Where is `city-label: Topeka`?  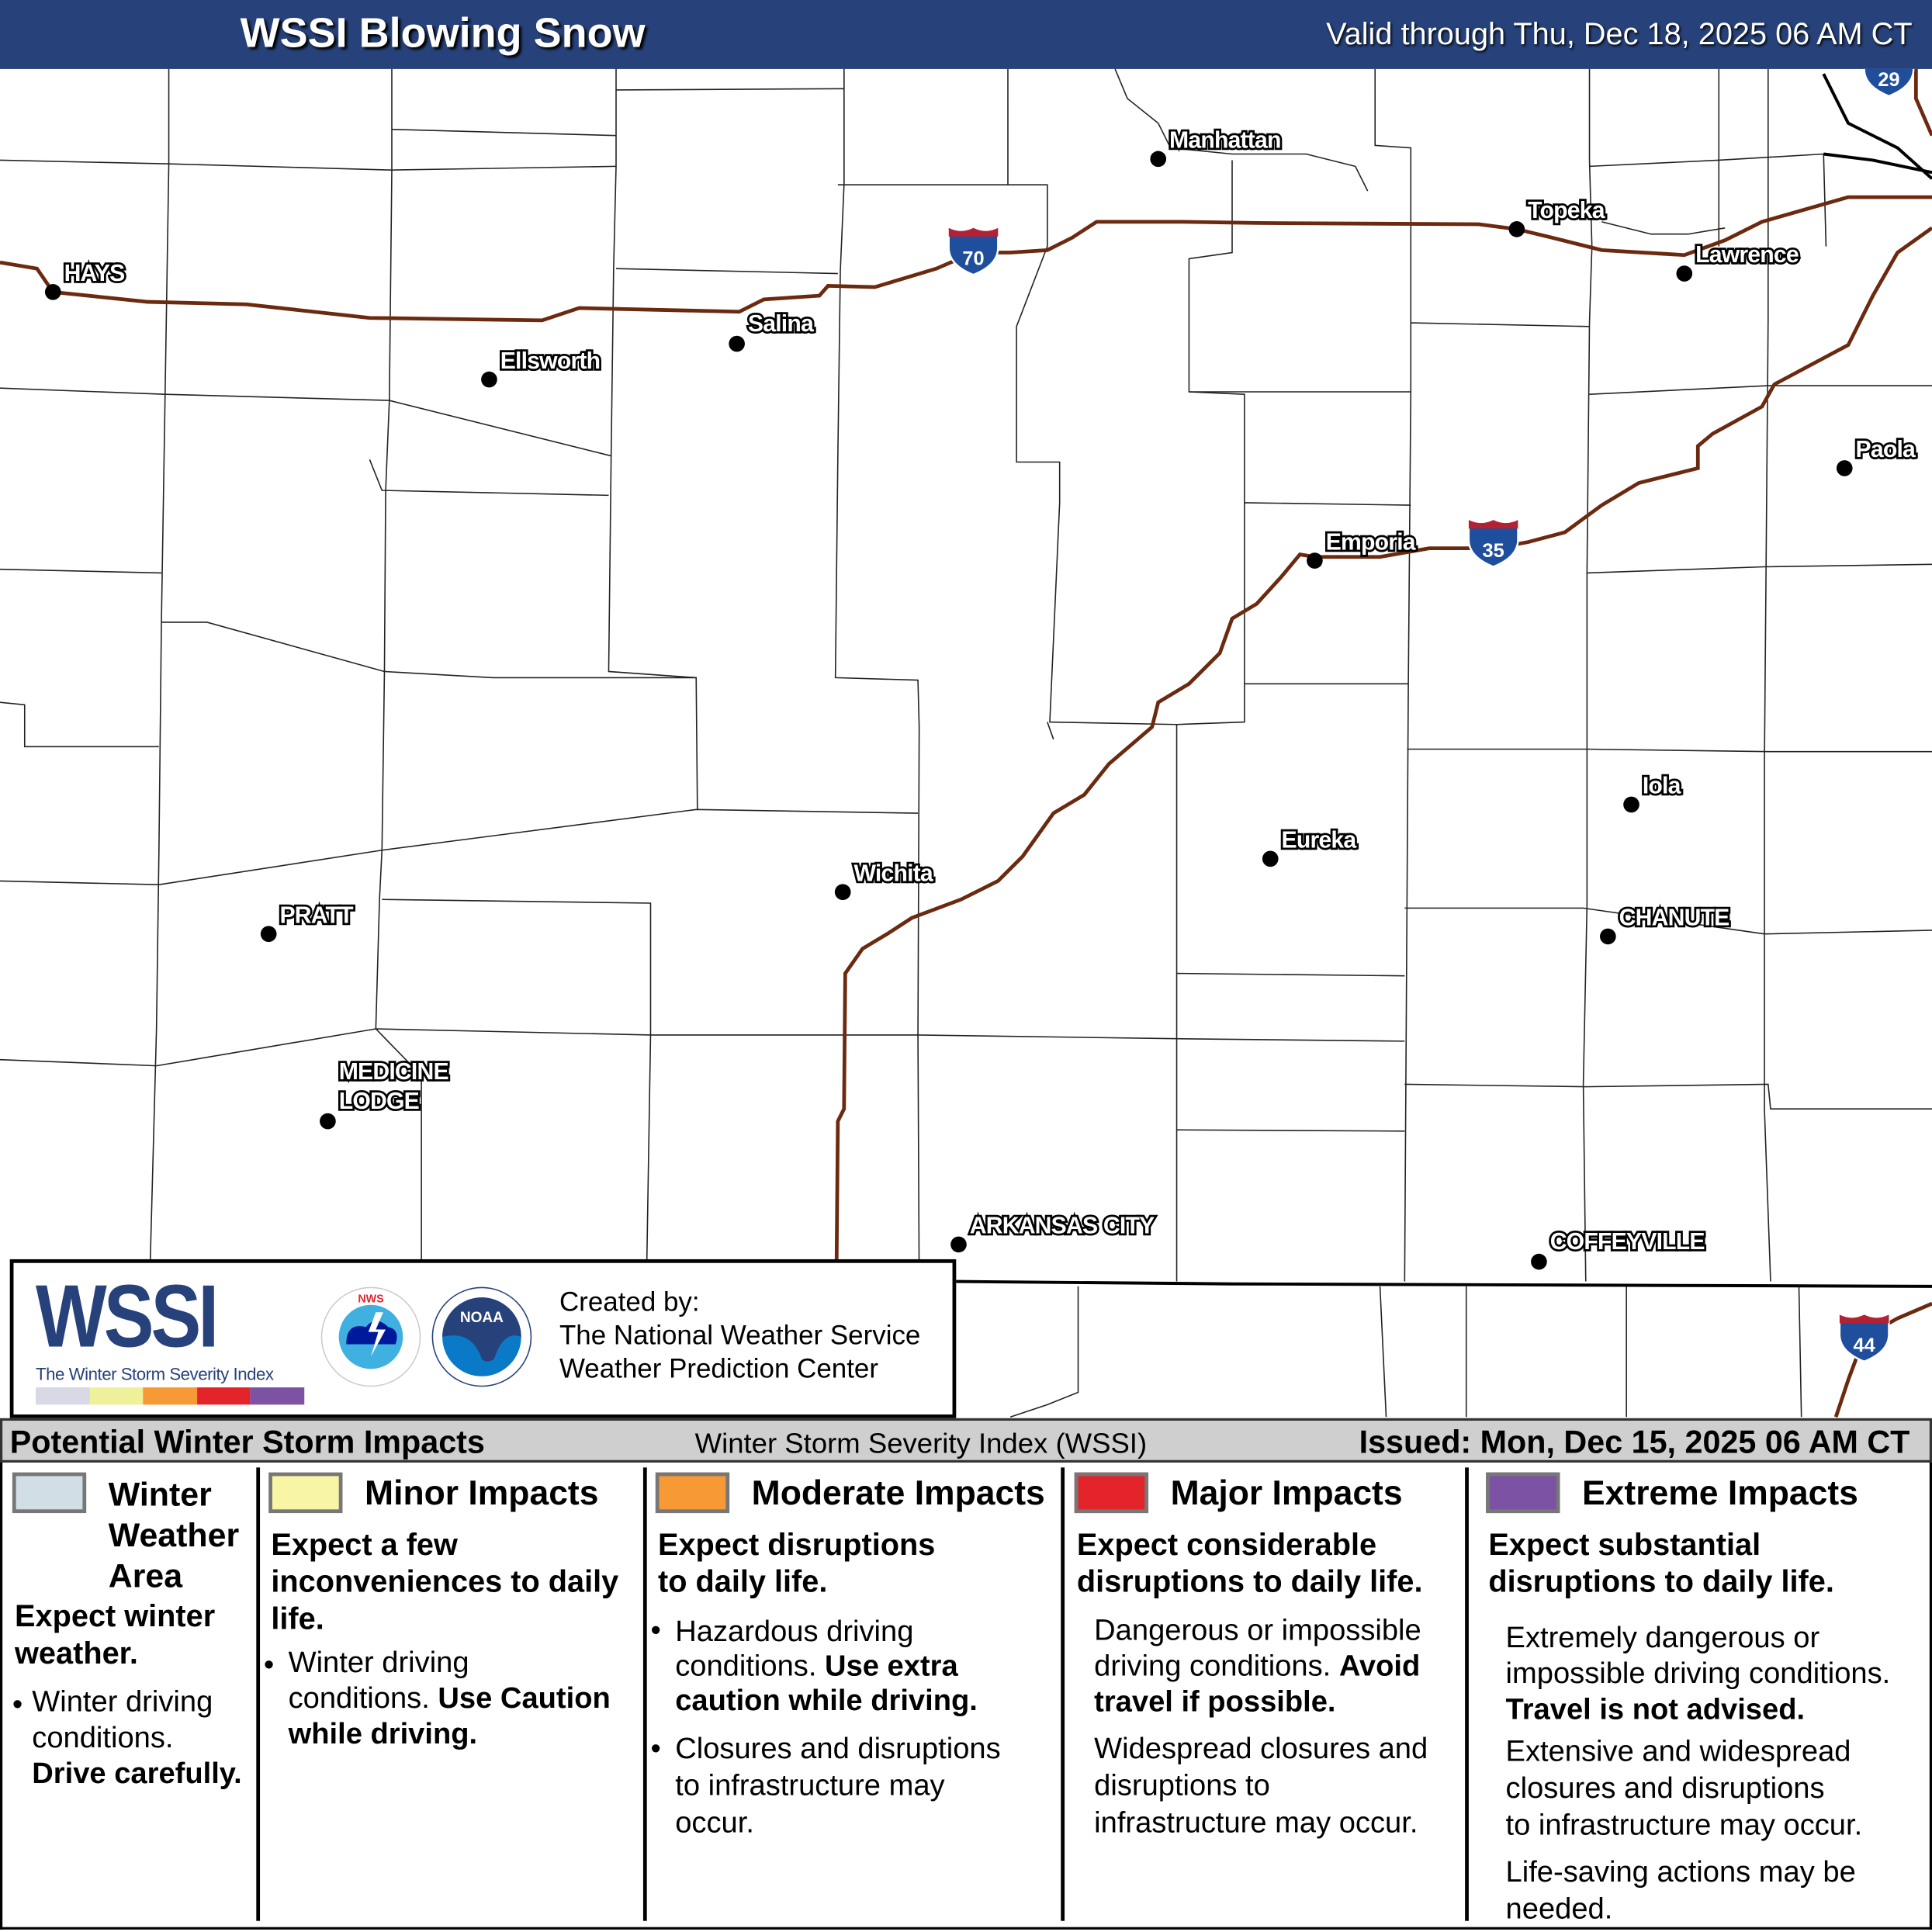
city-label: Topeka is located at coordinates (1566, 211).